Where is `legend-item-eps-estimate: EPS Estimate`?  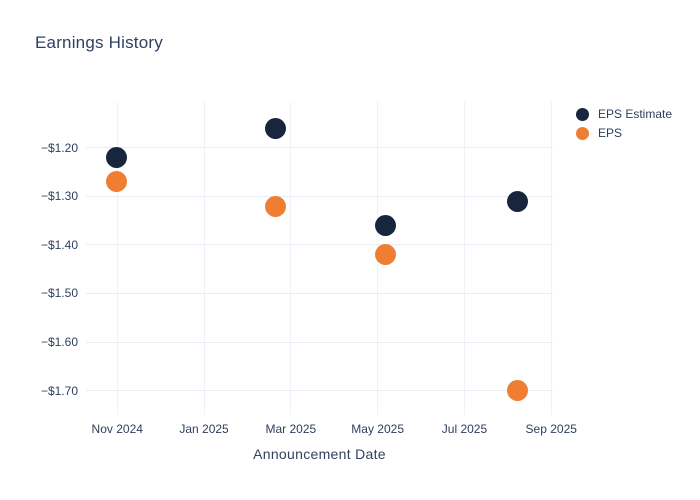 legend-item-eps-estimate: EPS Estimate is located at coordinates (624, 114).